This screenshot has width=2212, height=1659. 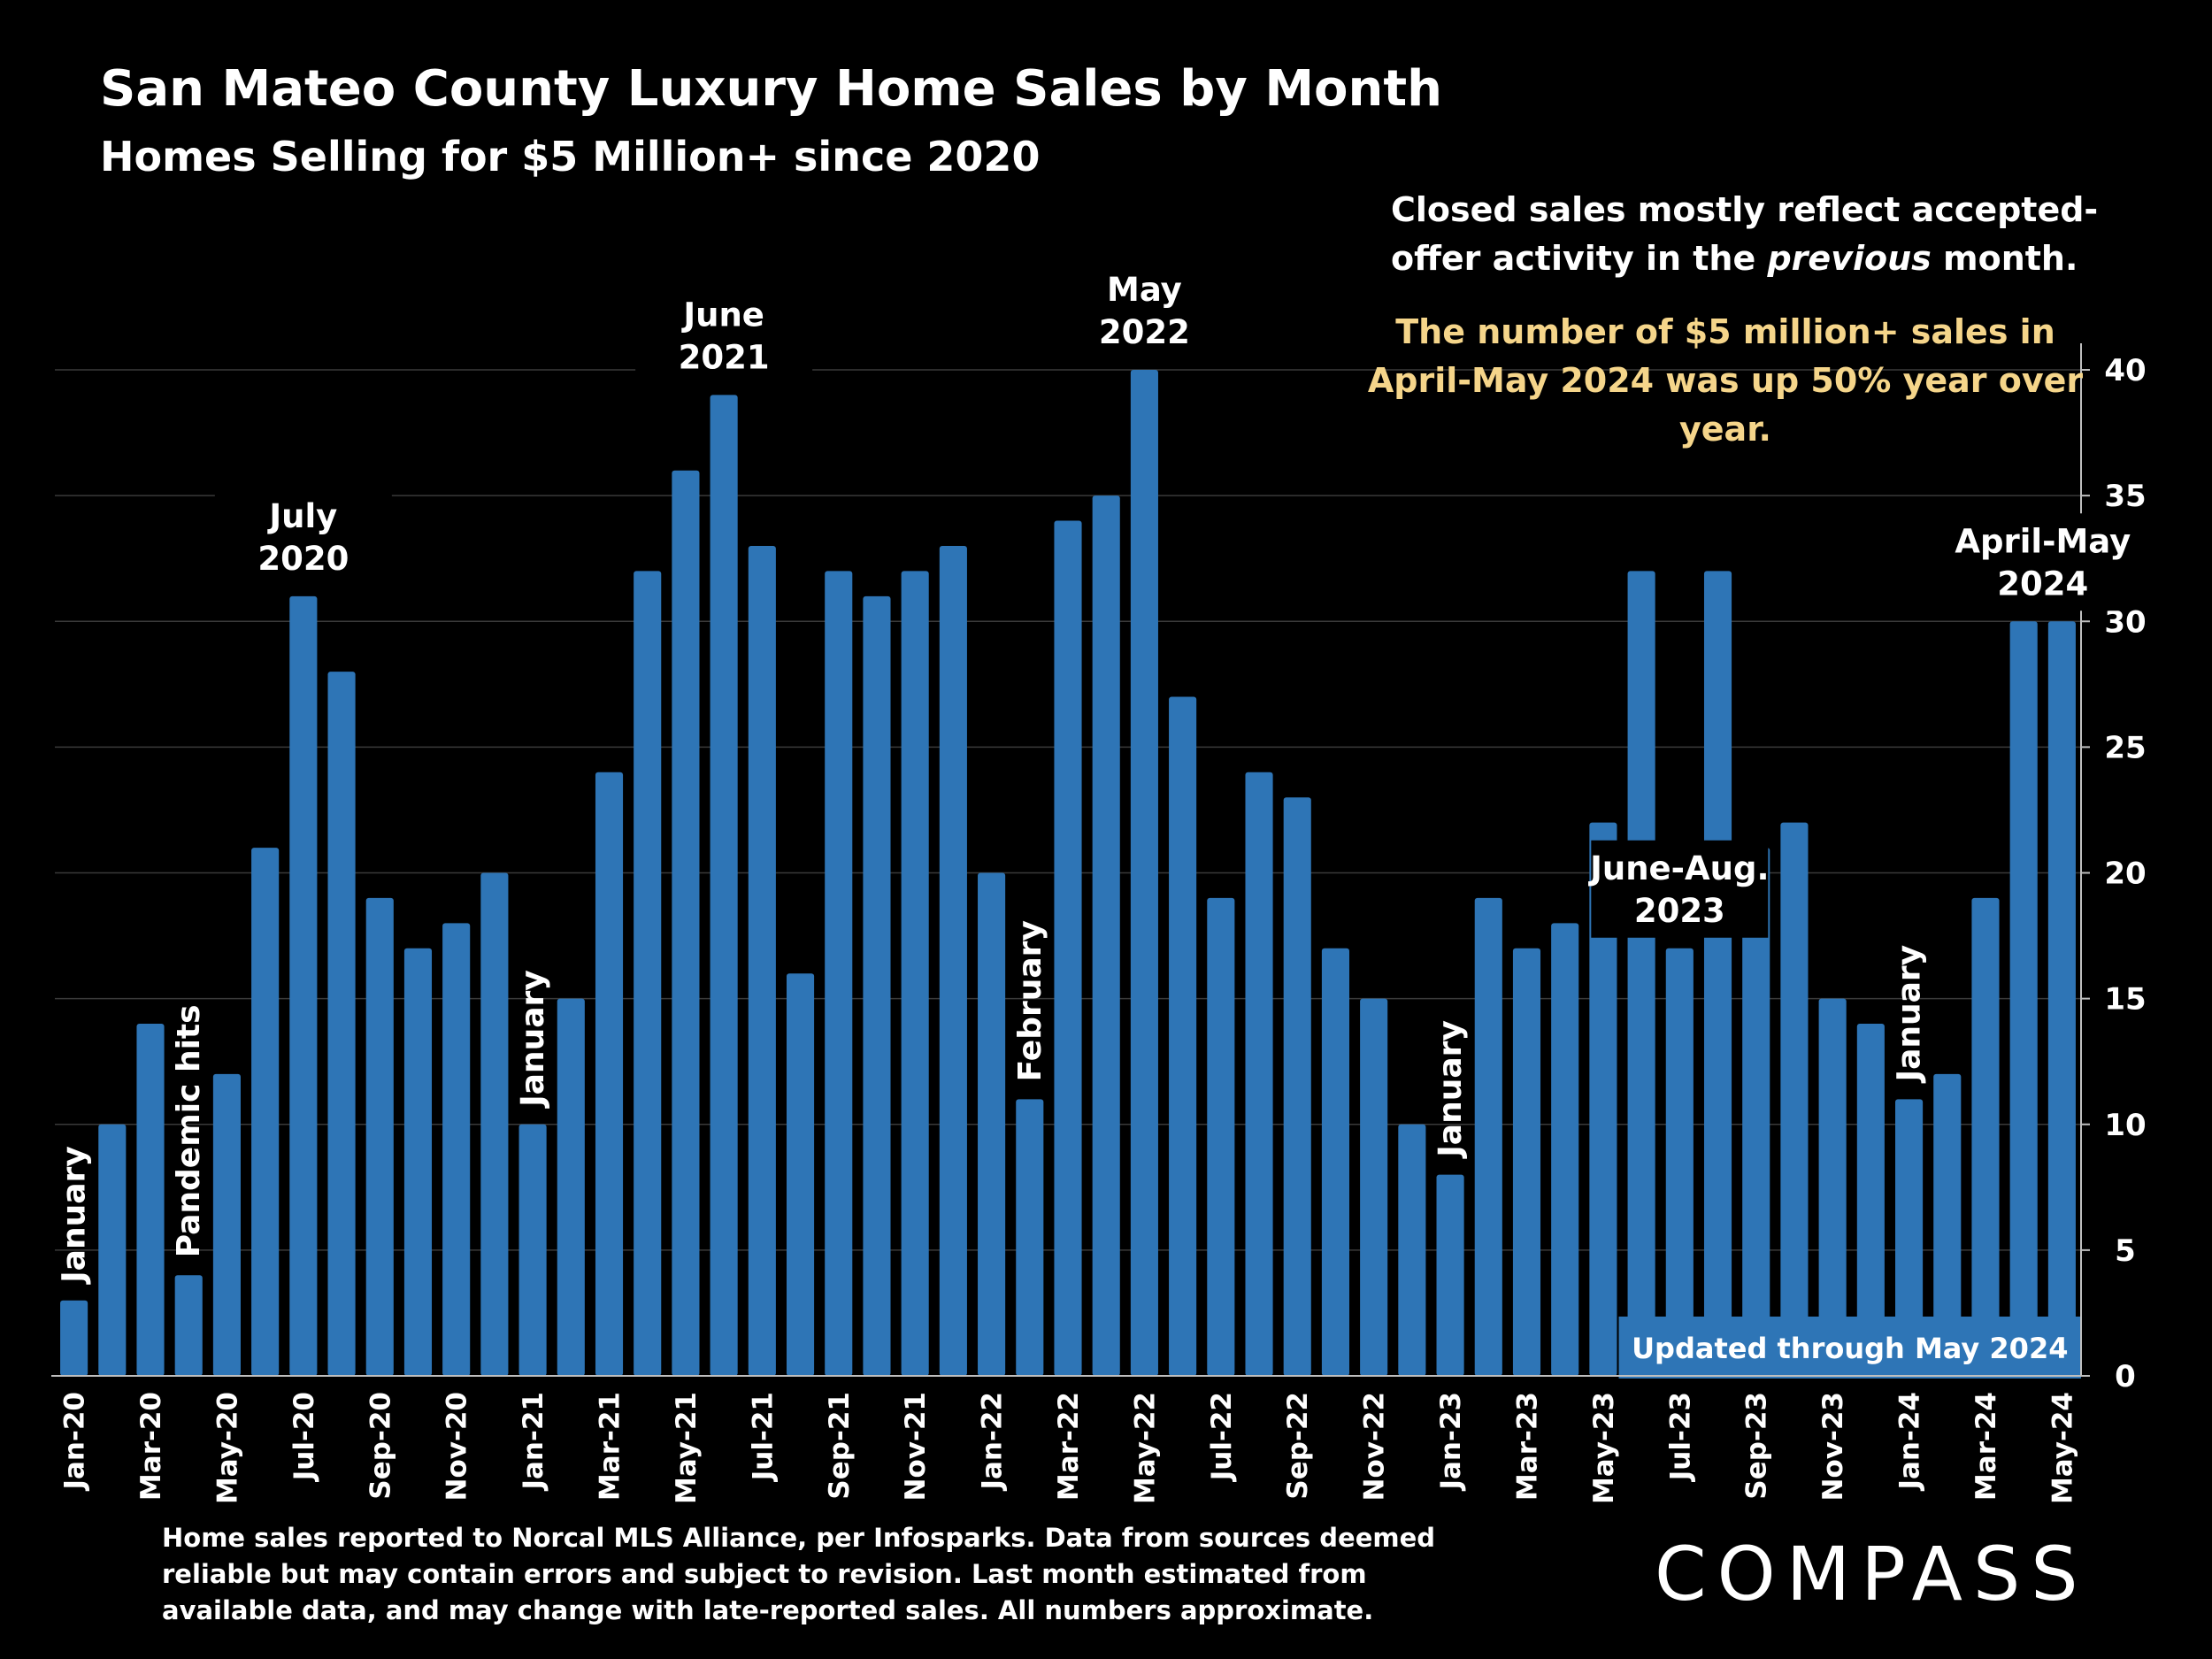 What do you see at coordinates (1030, 1001) in the screenshot?
I see `annotation-label: February` at bounding box center [1030, 1001].